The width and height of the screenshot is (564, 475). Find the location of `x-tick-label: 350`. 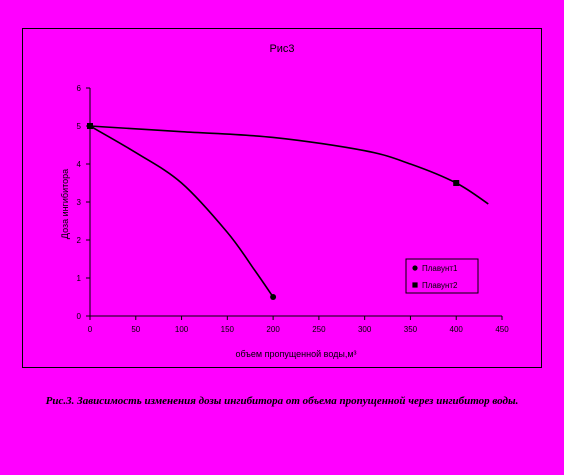

x-tick-label: 350 is located at coordinates (411, 329).